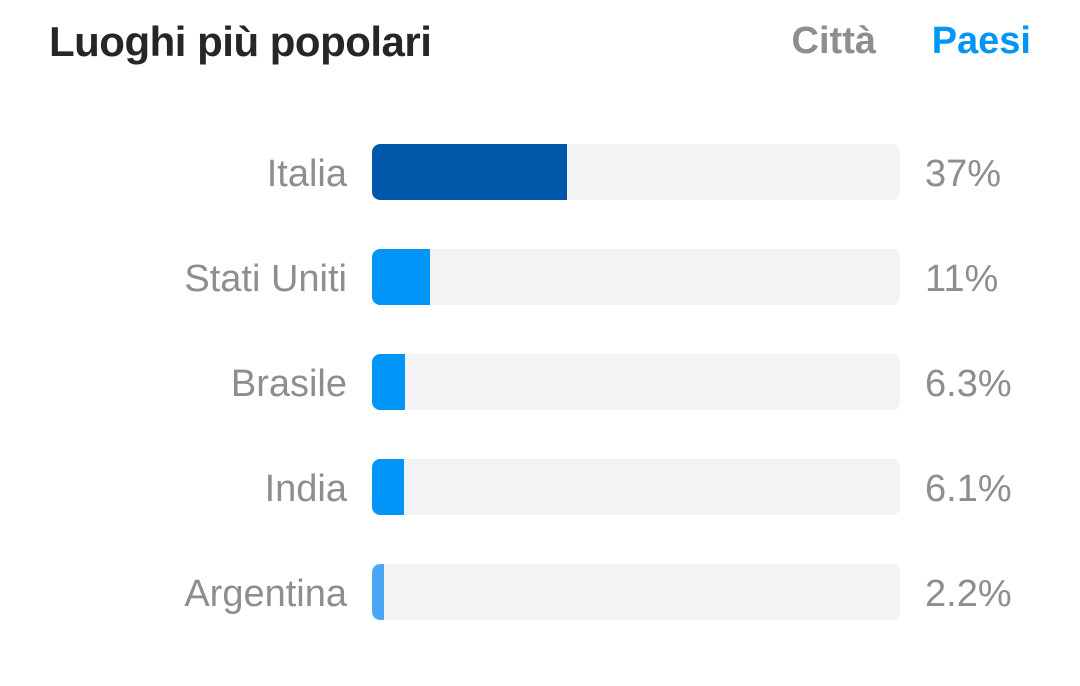 This screenshot has width=1080, height=686. I want to click on bar-category-label: Argentina, so click(265, 594).